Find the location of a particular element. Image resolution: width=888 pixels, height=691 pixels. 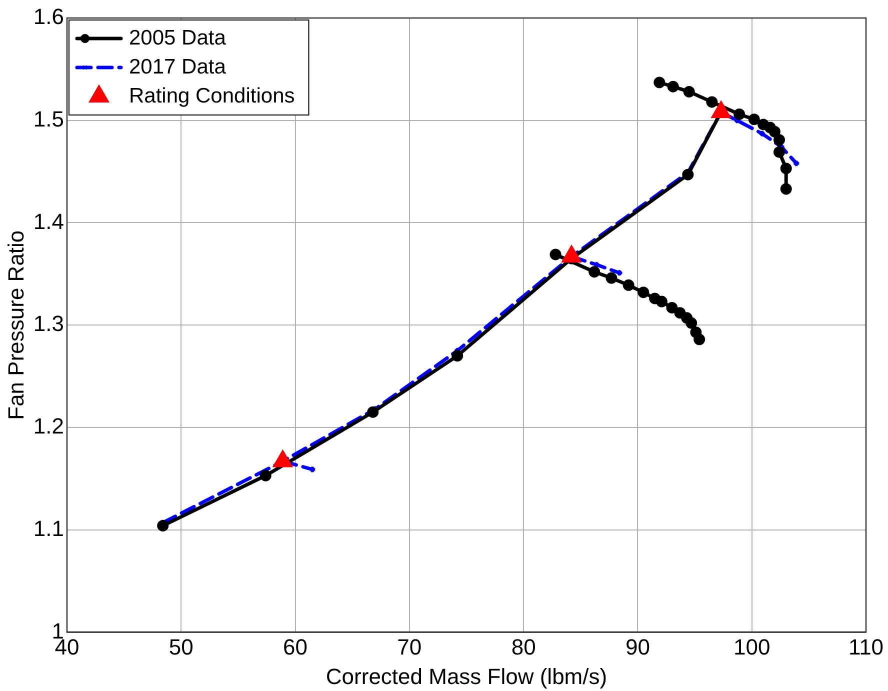

x-tick-label: 110 is located at coordinates (866, 647).